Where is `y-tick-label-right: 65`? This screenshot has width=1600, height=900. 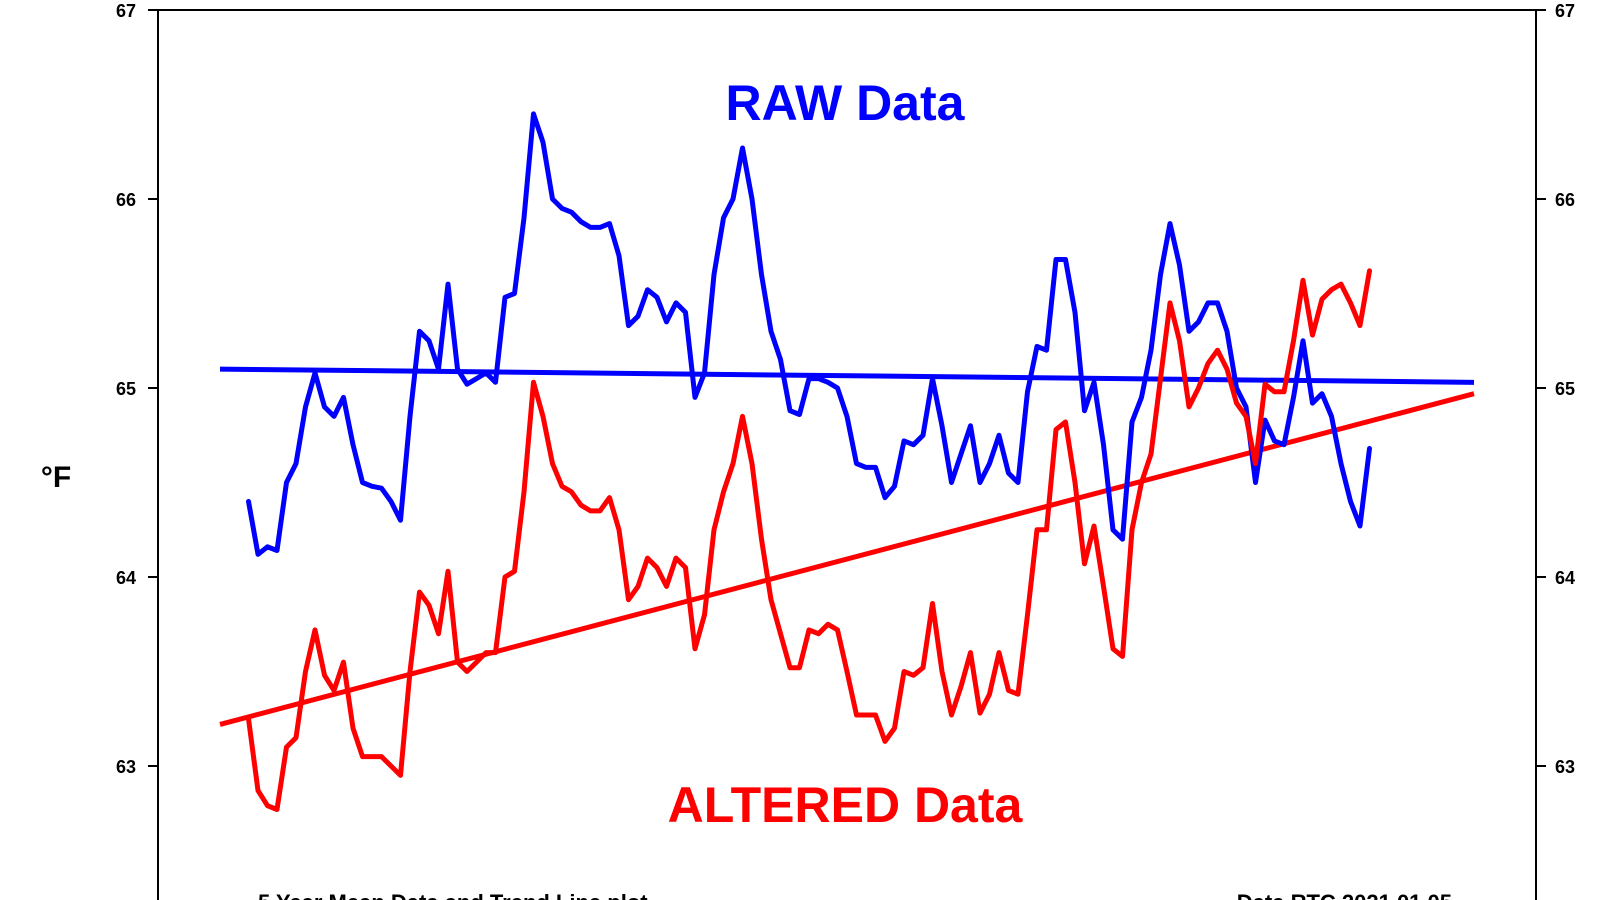
y-tick-label-right: 65 is located at coordinates (1565, 389).